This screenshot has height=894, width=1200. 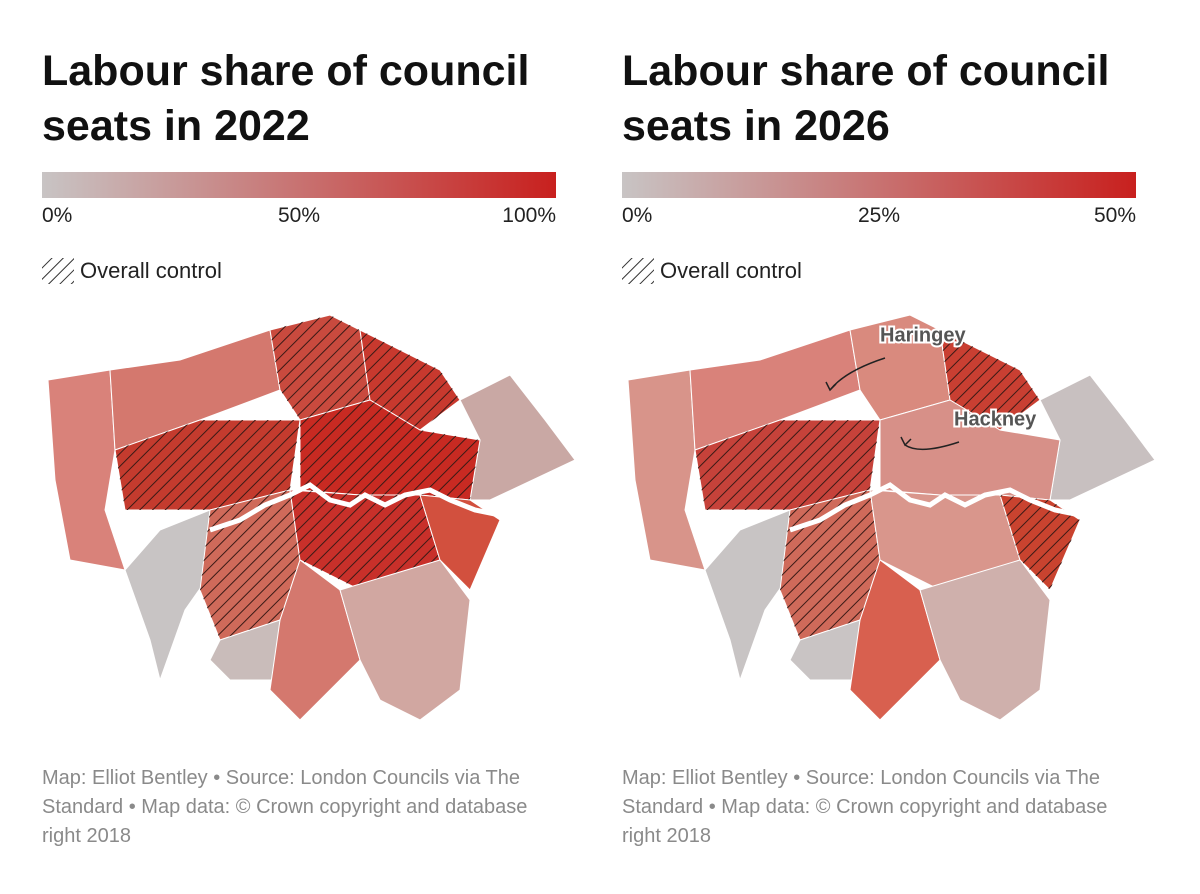 I want to click on scale-tick-label: 25%, so click(x=879, y=215).